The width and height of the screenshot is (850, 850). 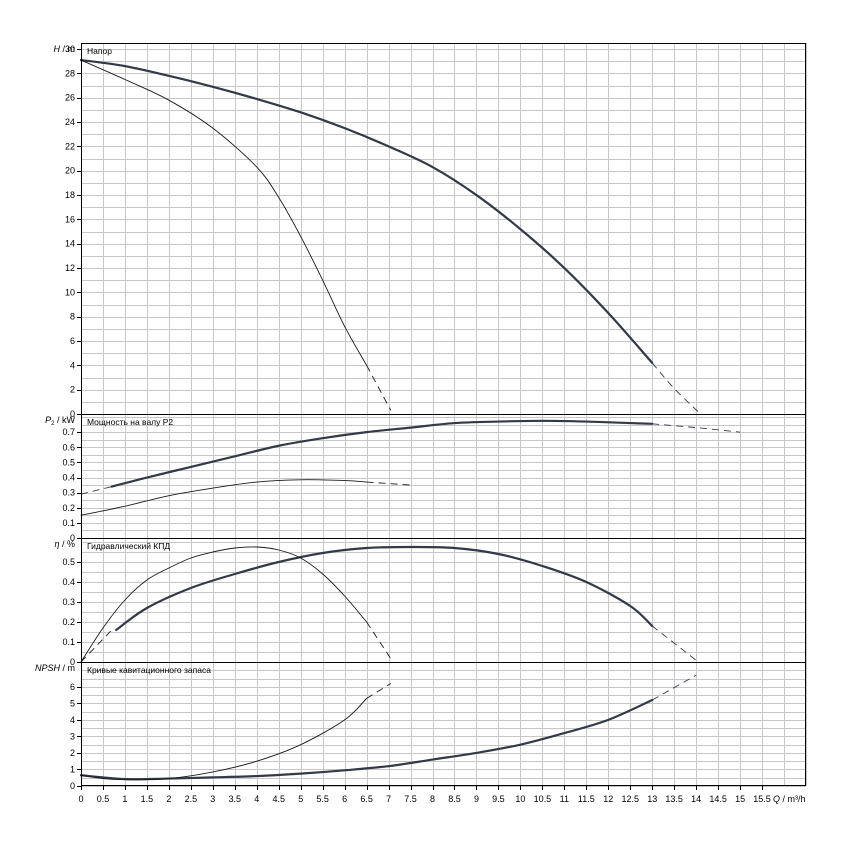 I want to click on y-axis-label: P2 / kW, so click(x=60, y=421).